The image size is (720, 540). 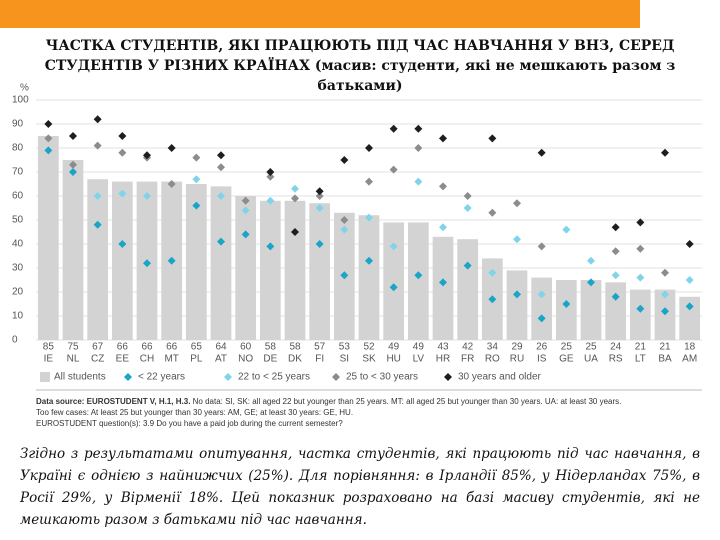 What do you see at coordinates (49, 359) in the screenshot?
I see `x-tick-label: IE` at bounding box center [49, 359].